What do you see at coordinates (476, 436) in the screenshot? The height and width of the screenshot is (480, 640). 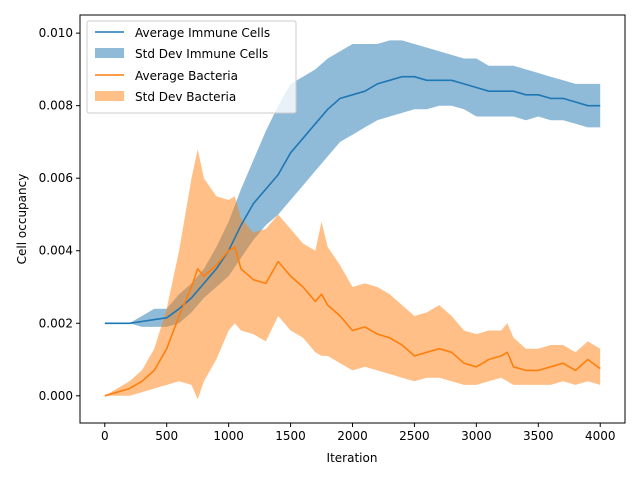 I see `x-tick-label: 3000` at bounding box center [476, 436].